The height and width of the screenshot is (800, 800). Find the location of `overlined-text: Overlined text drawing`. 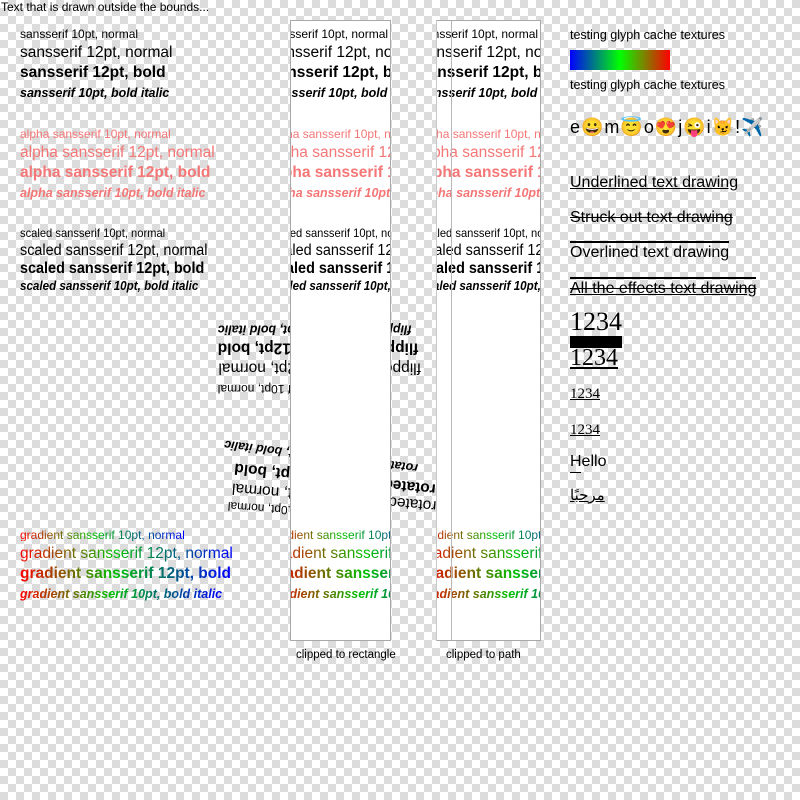

overlined-text: Overlined text drawing is located at coordinates (650, 251).